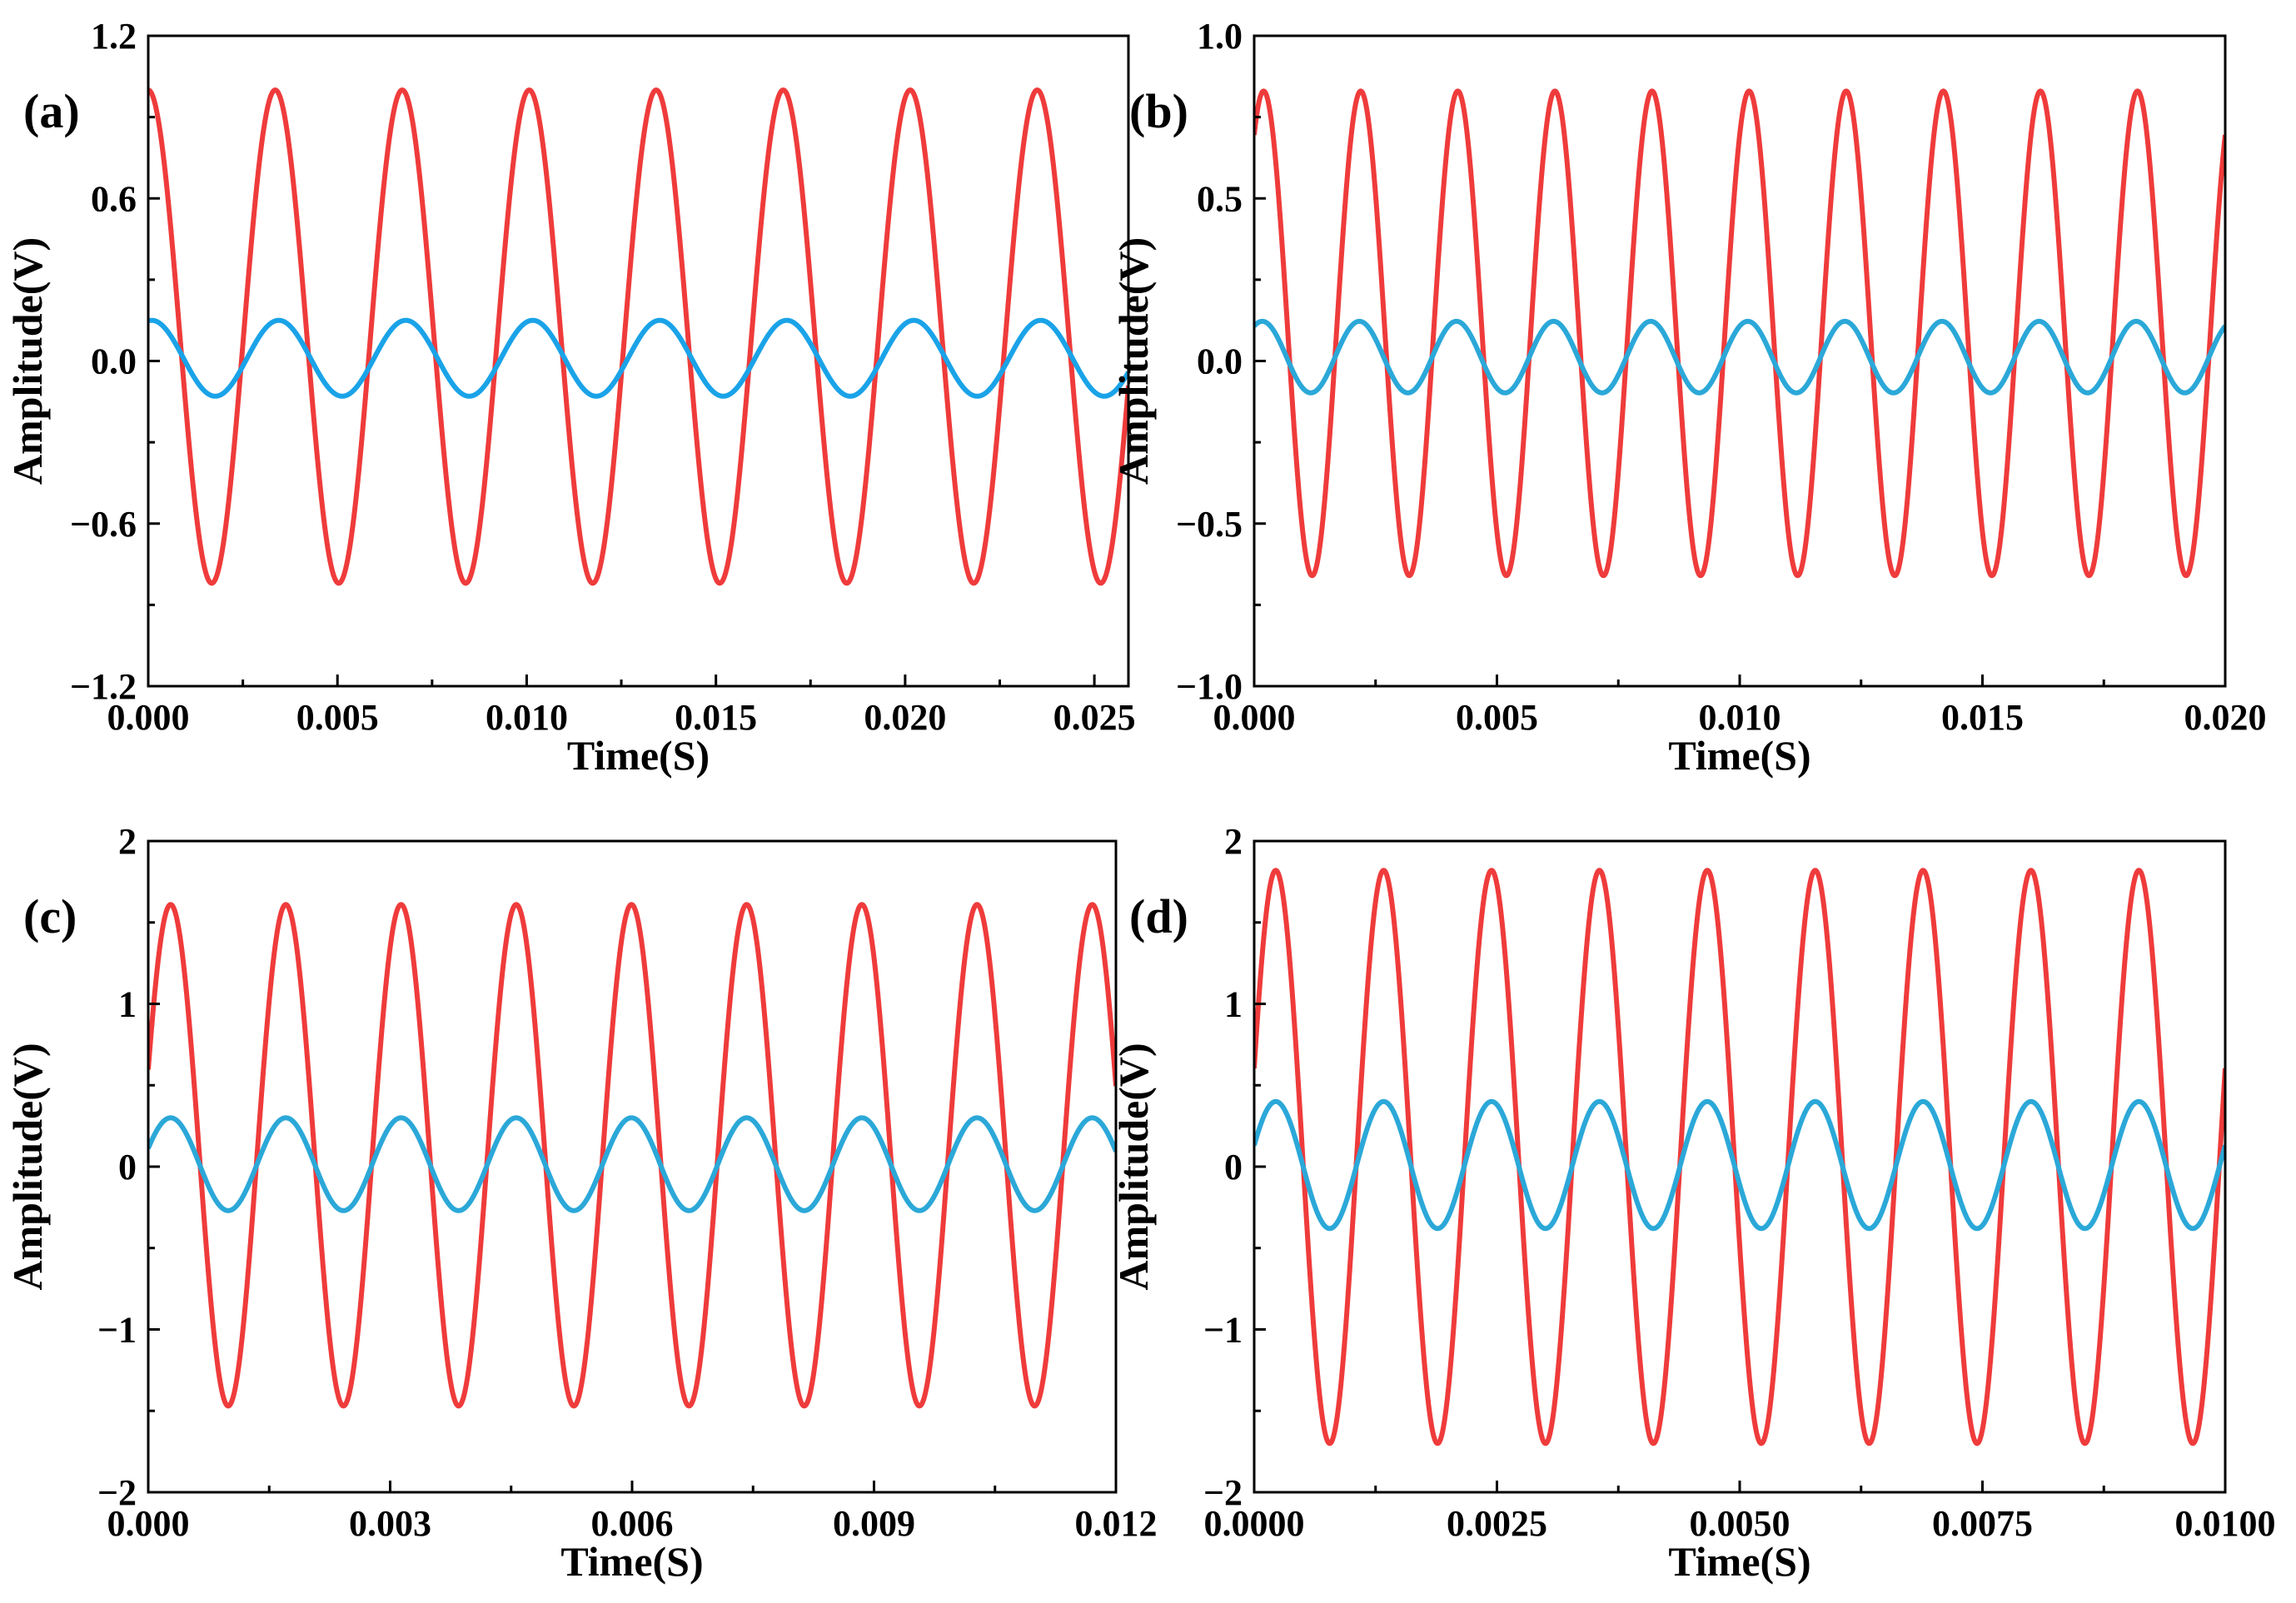 This screenshot has width=2296, height=1603. Describe the element at coordinates (52, 111) in the screenshot. I see `panel-label: (a)` at that location.